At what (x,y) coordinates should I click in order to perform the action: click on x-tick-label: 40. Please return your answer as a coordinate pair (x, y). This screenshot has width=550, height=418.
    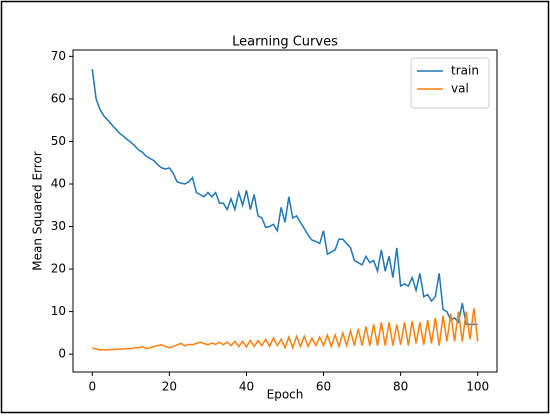
    Looking at the image, I should click on (246, 387).